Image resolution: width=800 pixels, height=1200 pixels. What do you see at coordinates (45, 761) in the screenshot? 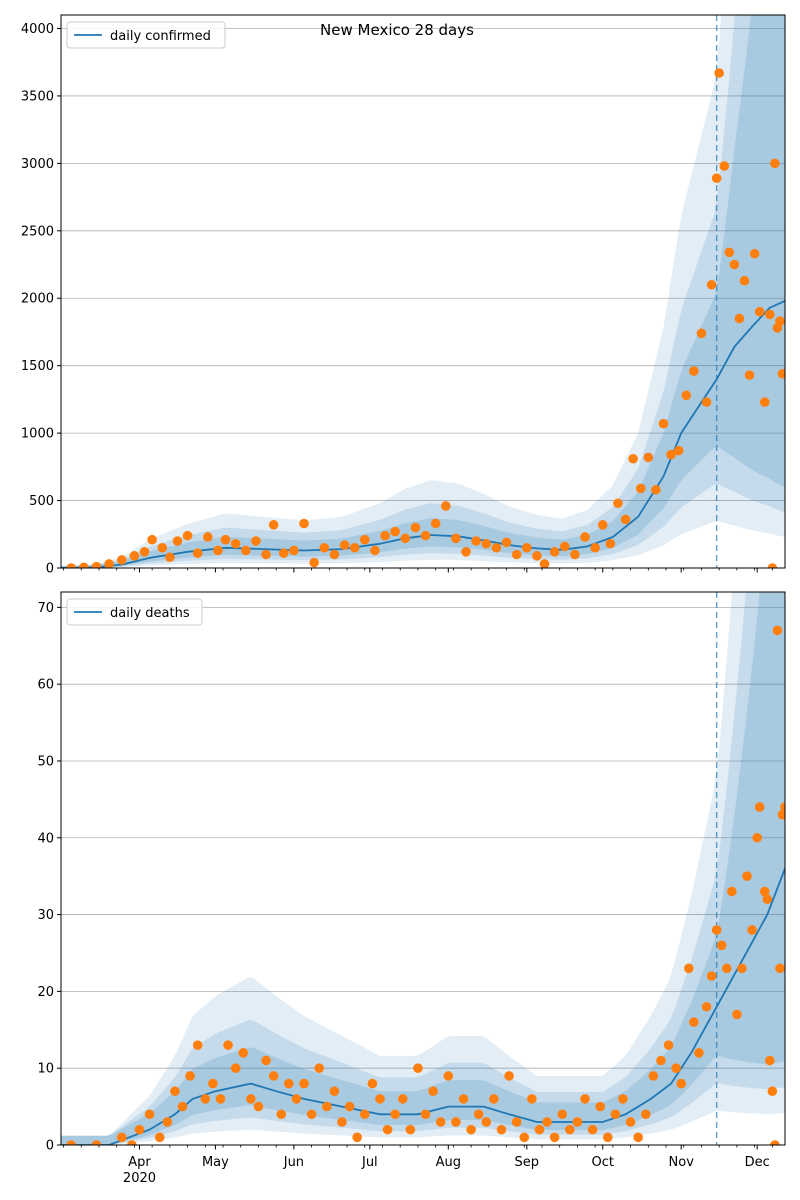
I see `y-tick-label: 50` at bounding box center [45, 761].